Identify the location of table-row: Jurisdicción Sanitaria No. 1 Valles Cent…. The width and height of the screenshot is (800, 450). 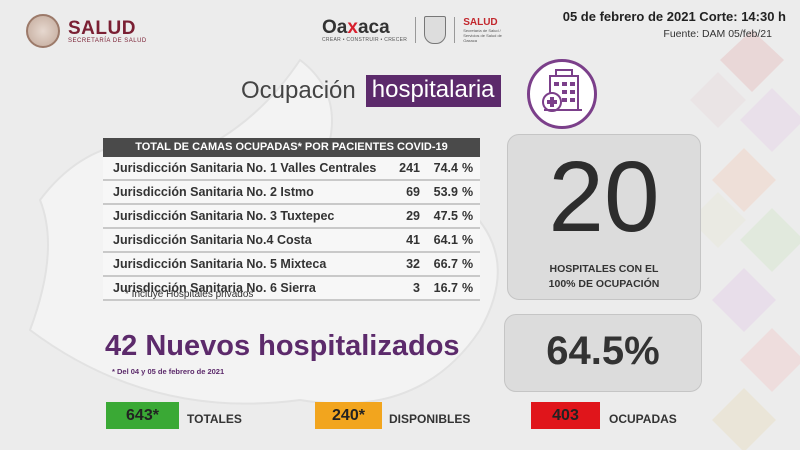
(291, 169).